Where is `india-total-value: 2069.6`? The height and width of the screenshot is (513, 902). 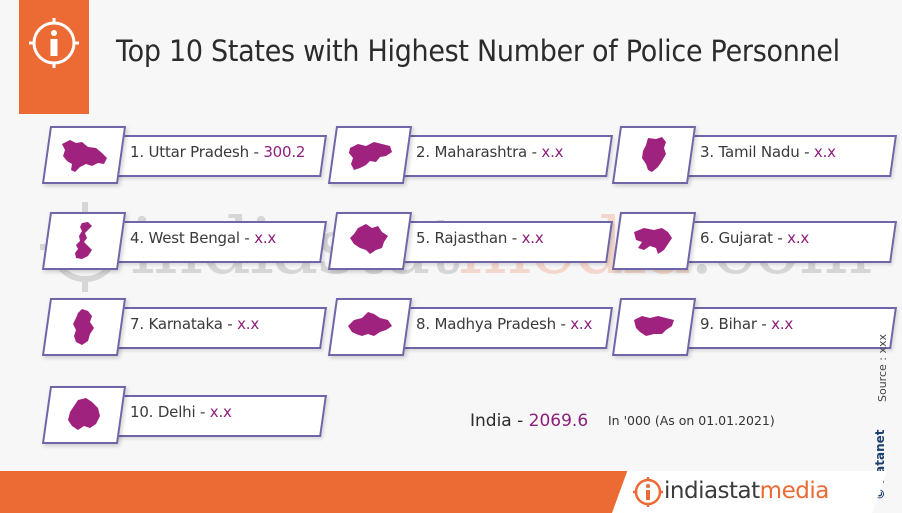 india-total-value: 2069.6 is located at coordinates (558, 421).